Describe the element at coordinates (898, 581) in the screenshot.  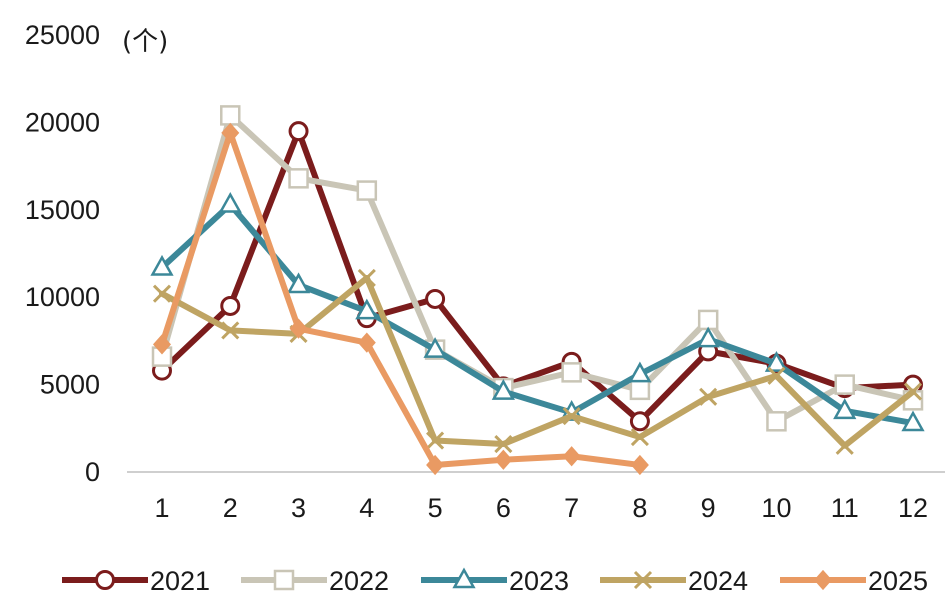
I see `legend-label: 2025` at that location.